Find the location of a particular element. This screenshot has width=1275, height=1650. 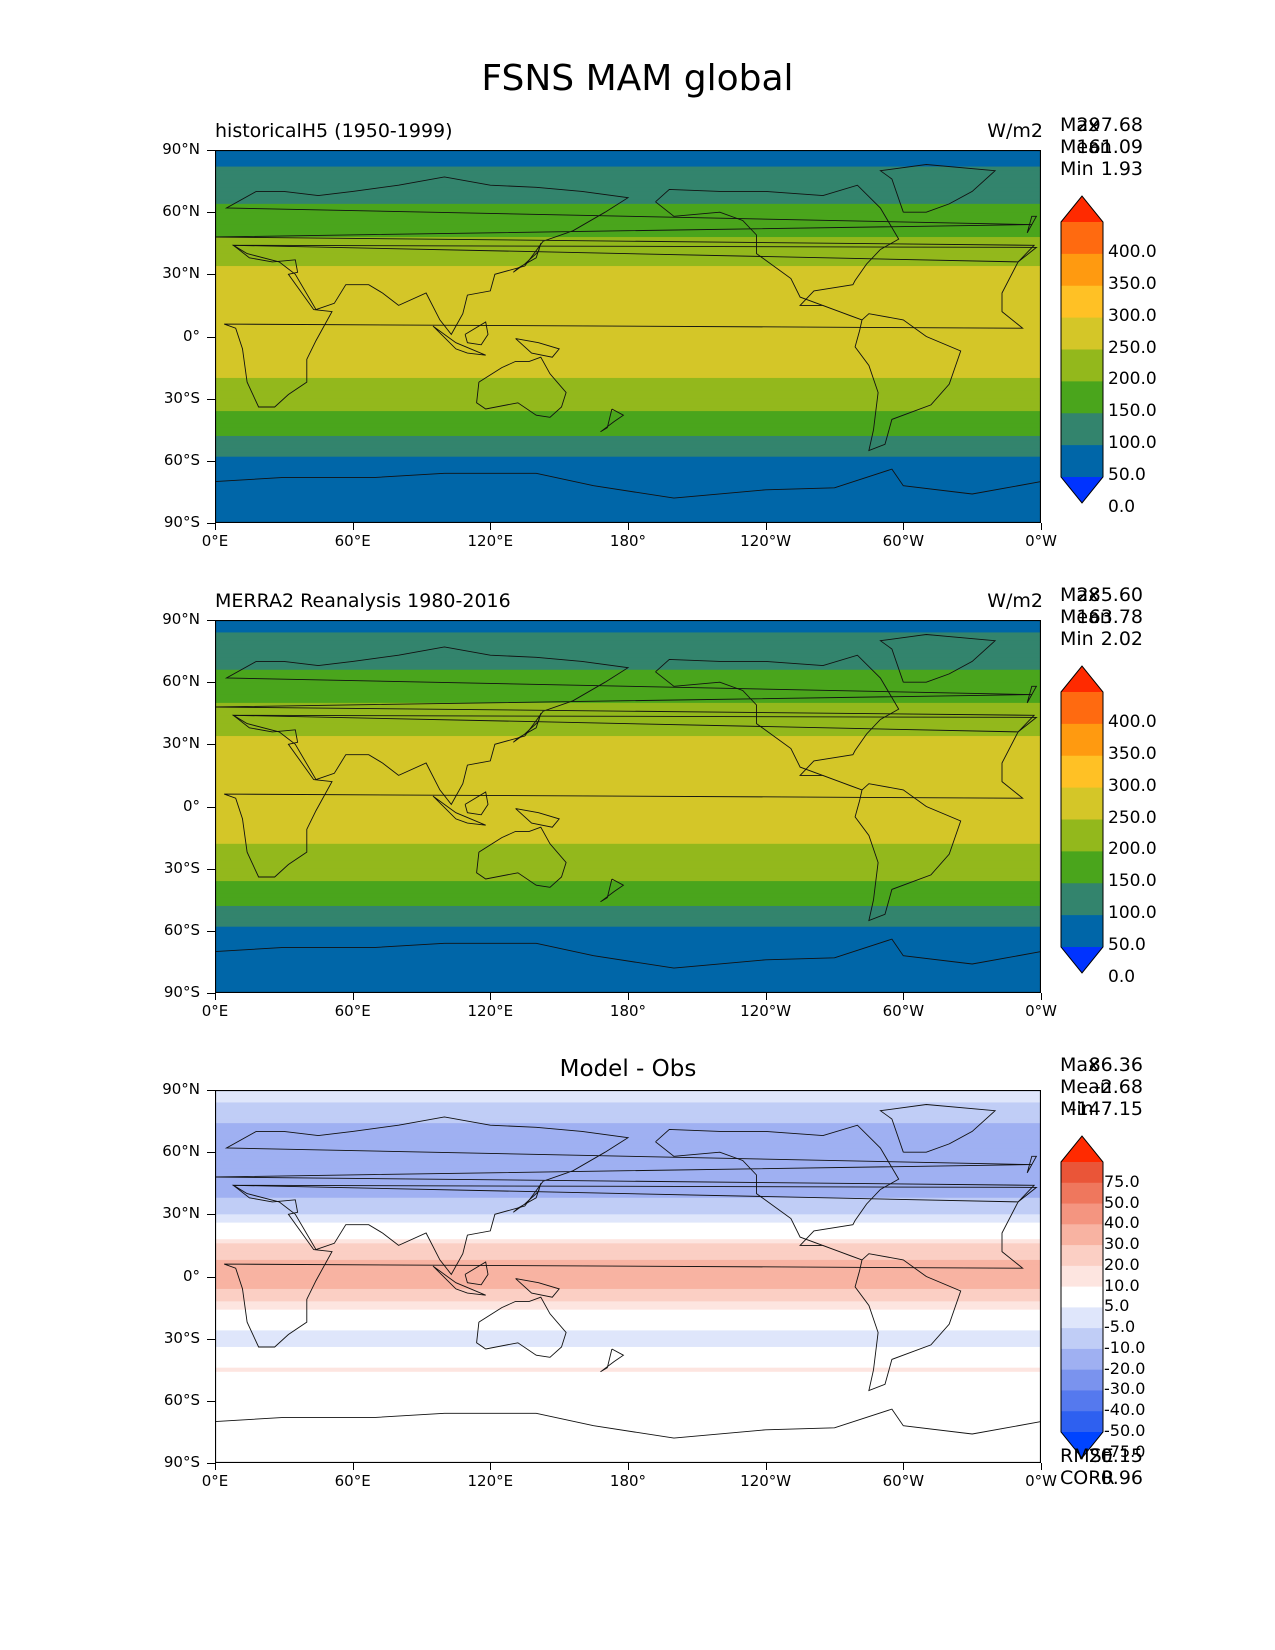

panel-units: W/m2 is located at coordinates (1015, 601).